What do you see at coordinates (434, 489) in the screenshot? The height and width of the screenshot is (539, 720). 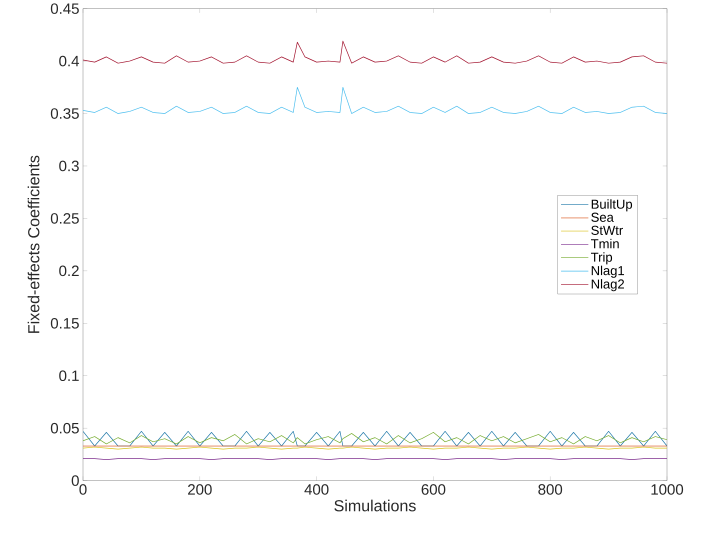 I see `x-tick-label: 600` at bounding box center [434, 489].